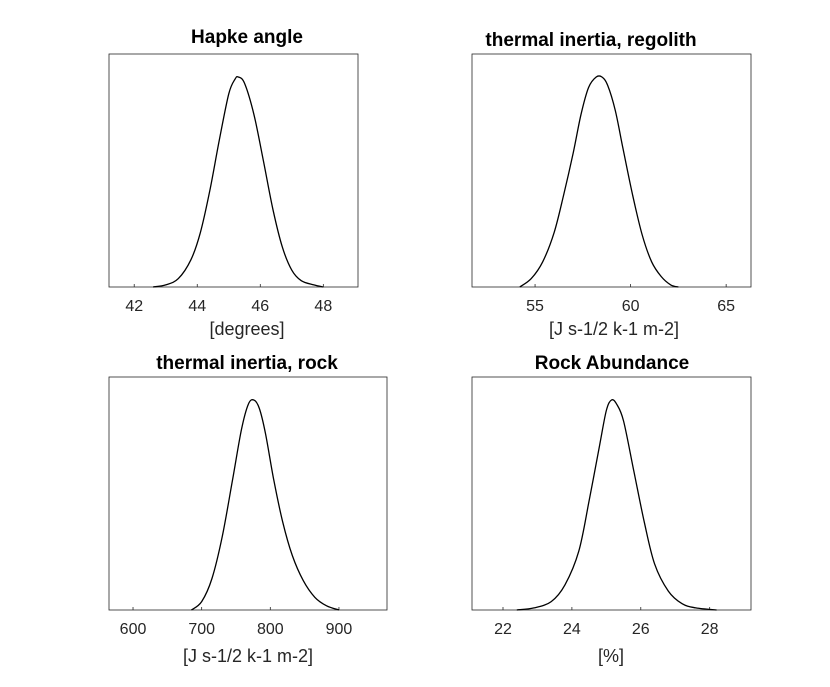 The height and width of the screenshot is (687, 830). Describe the element at coordinates (710, 629) in the screenshot. I see `x-tick-label: 28` at that location.